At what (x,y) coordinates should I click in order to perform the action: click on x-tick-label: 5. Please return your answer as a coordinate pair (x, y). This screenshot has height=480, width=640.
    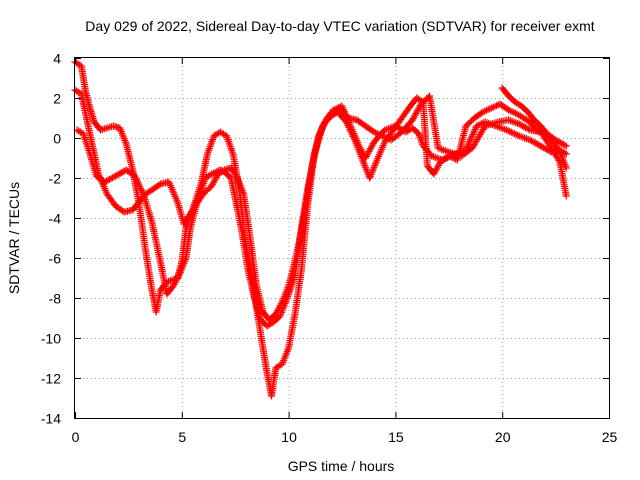
    Looking at the image, I should click on (182, 437).